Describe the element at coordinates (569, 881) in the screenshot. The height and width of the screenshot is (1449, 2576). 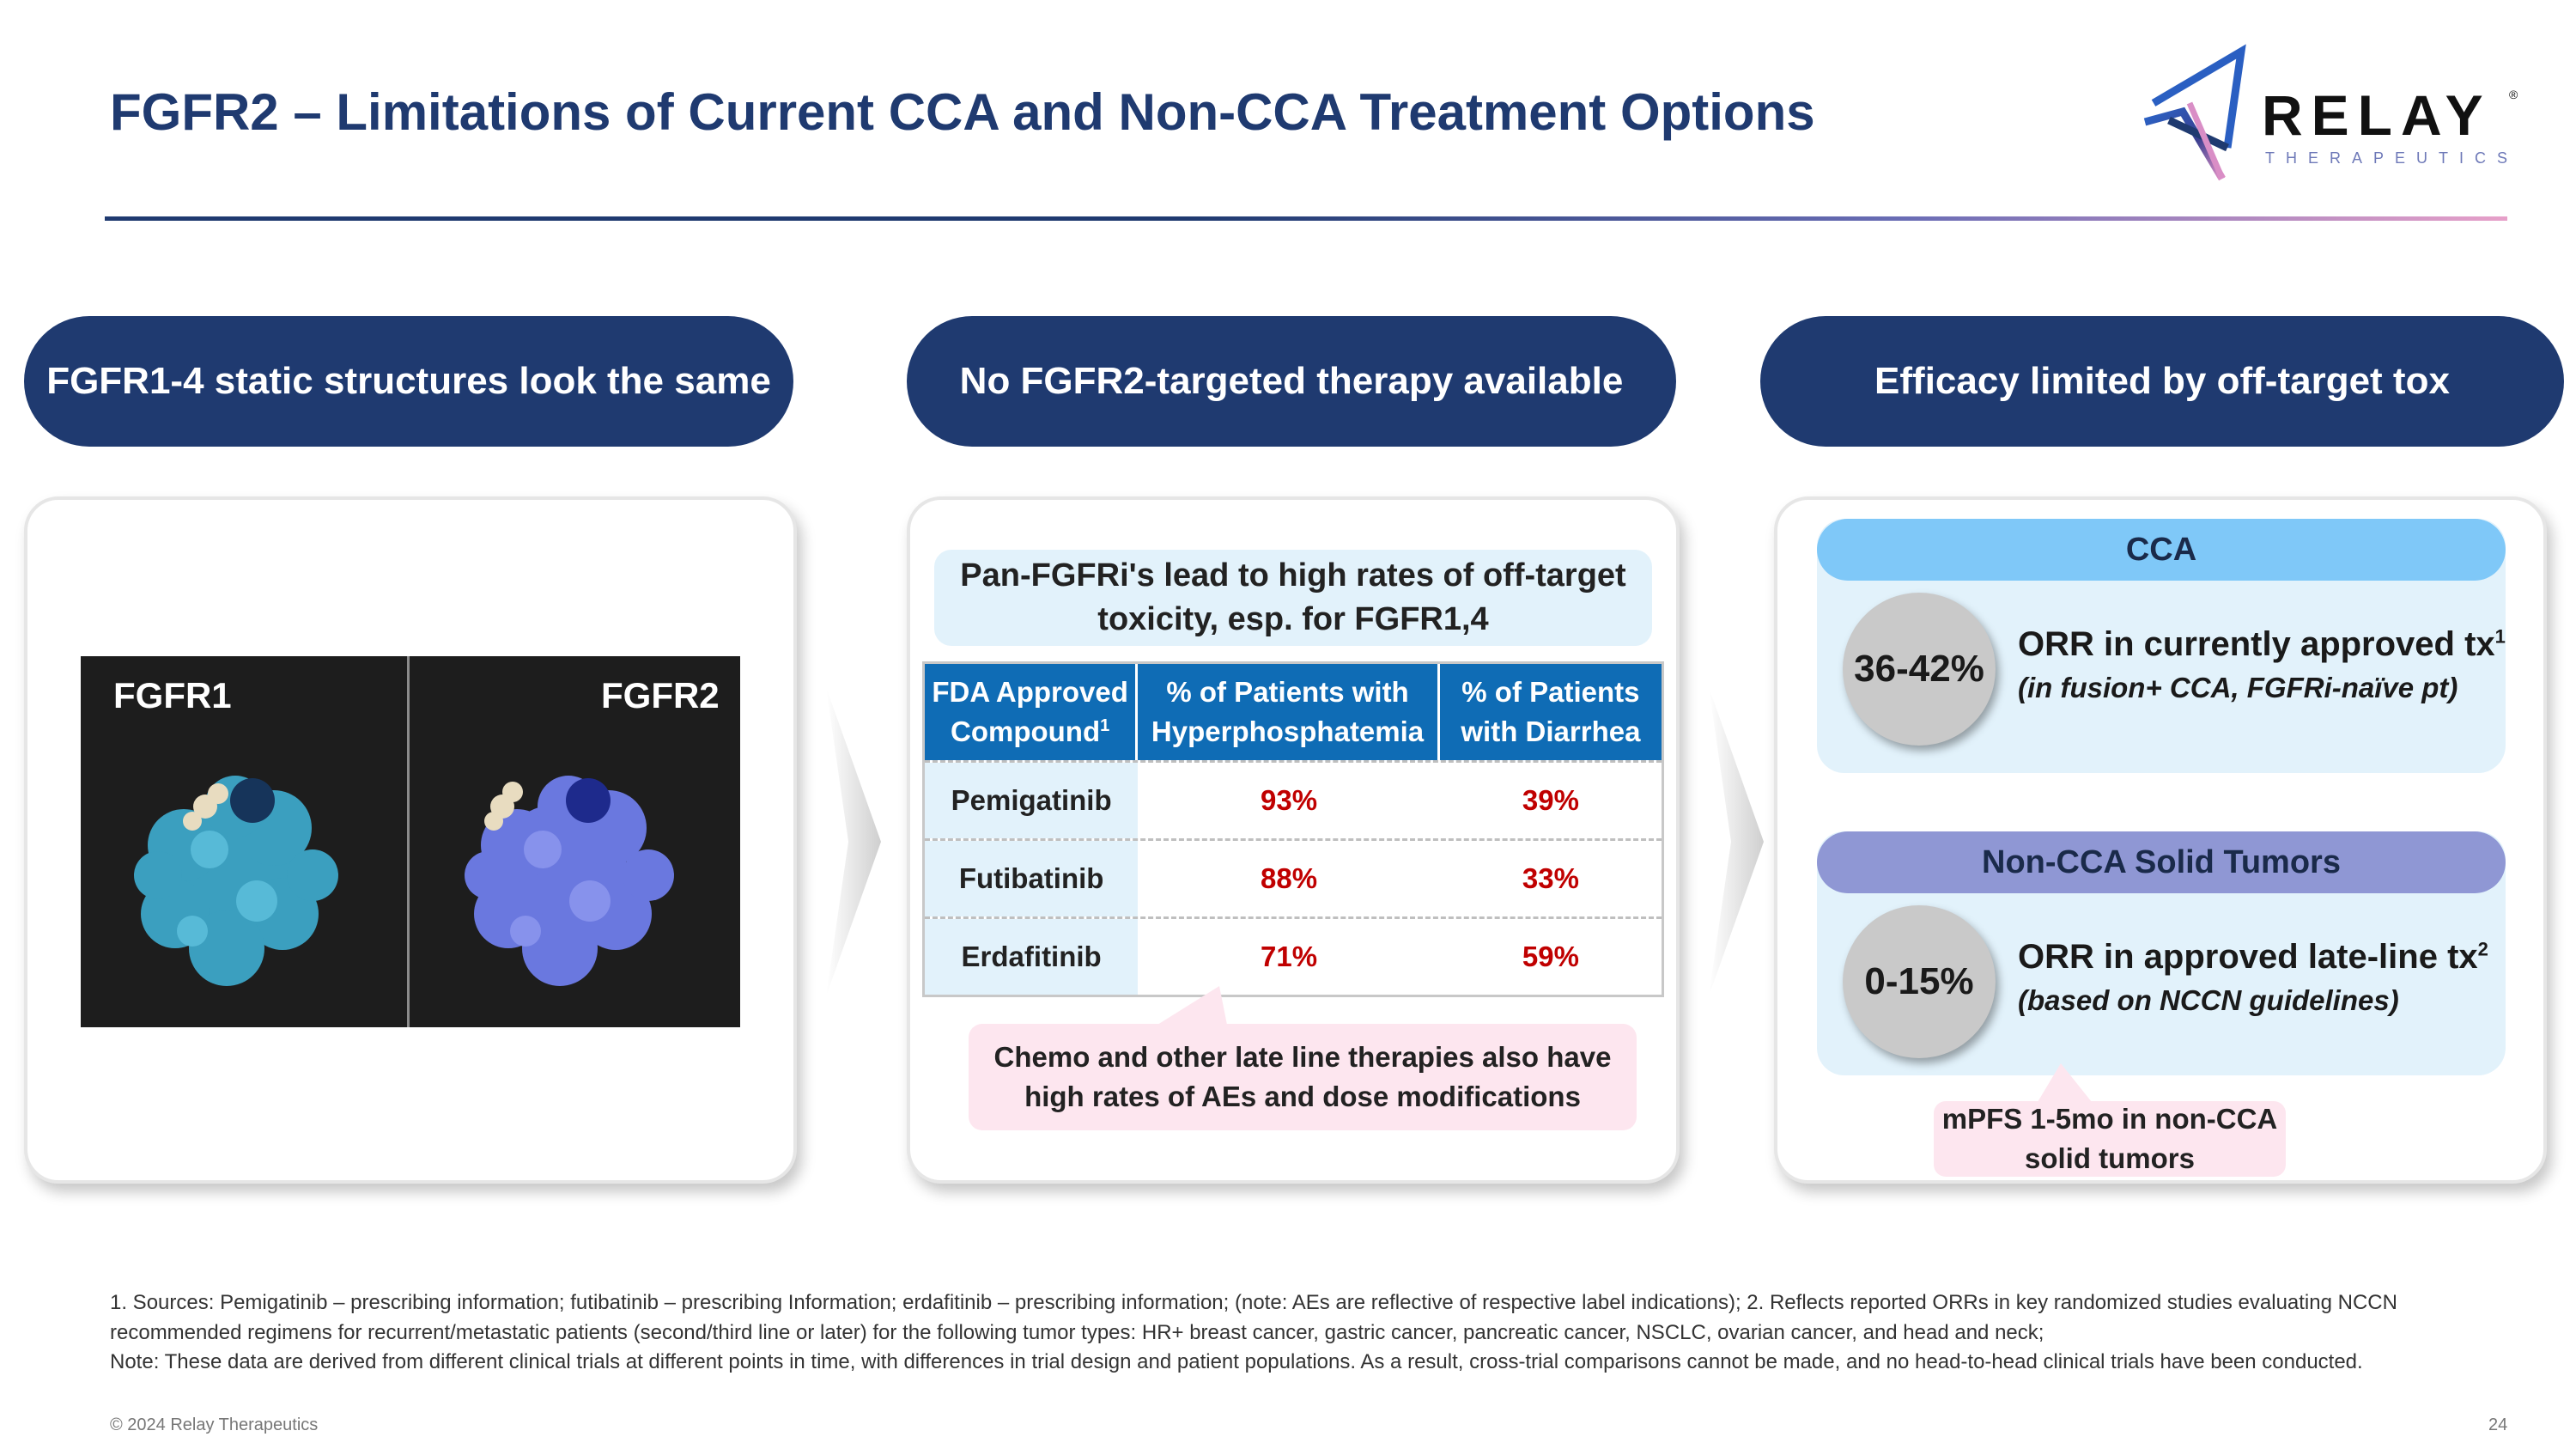
I see `fgfr2-protein-icon` at that location.